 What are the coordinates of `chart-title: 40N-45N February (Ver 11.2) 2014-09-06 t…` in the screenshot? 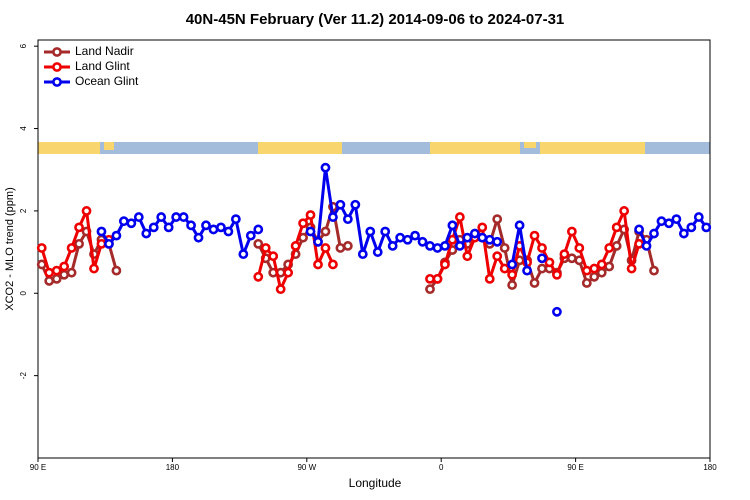 It's located at (375, 19).